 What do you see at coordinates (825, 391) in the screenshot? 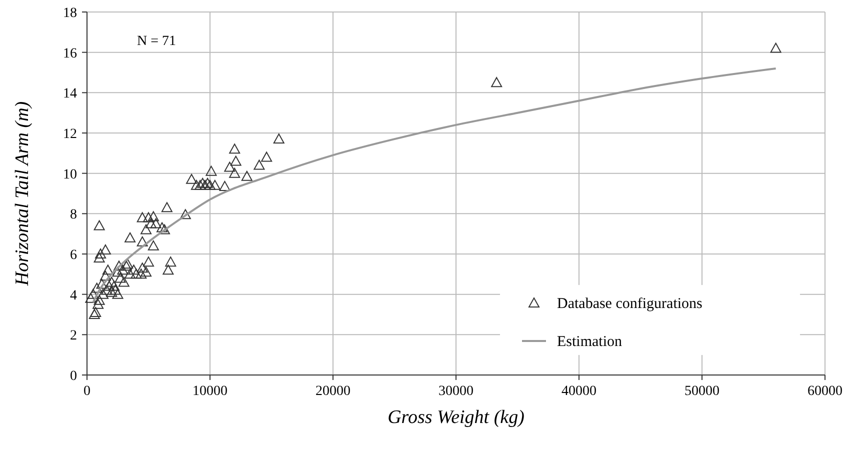
I see `x-tick-label: 60000` at bounding box center [825, 391].